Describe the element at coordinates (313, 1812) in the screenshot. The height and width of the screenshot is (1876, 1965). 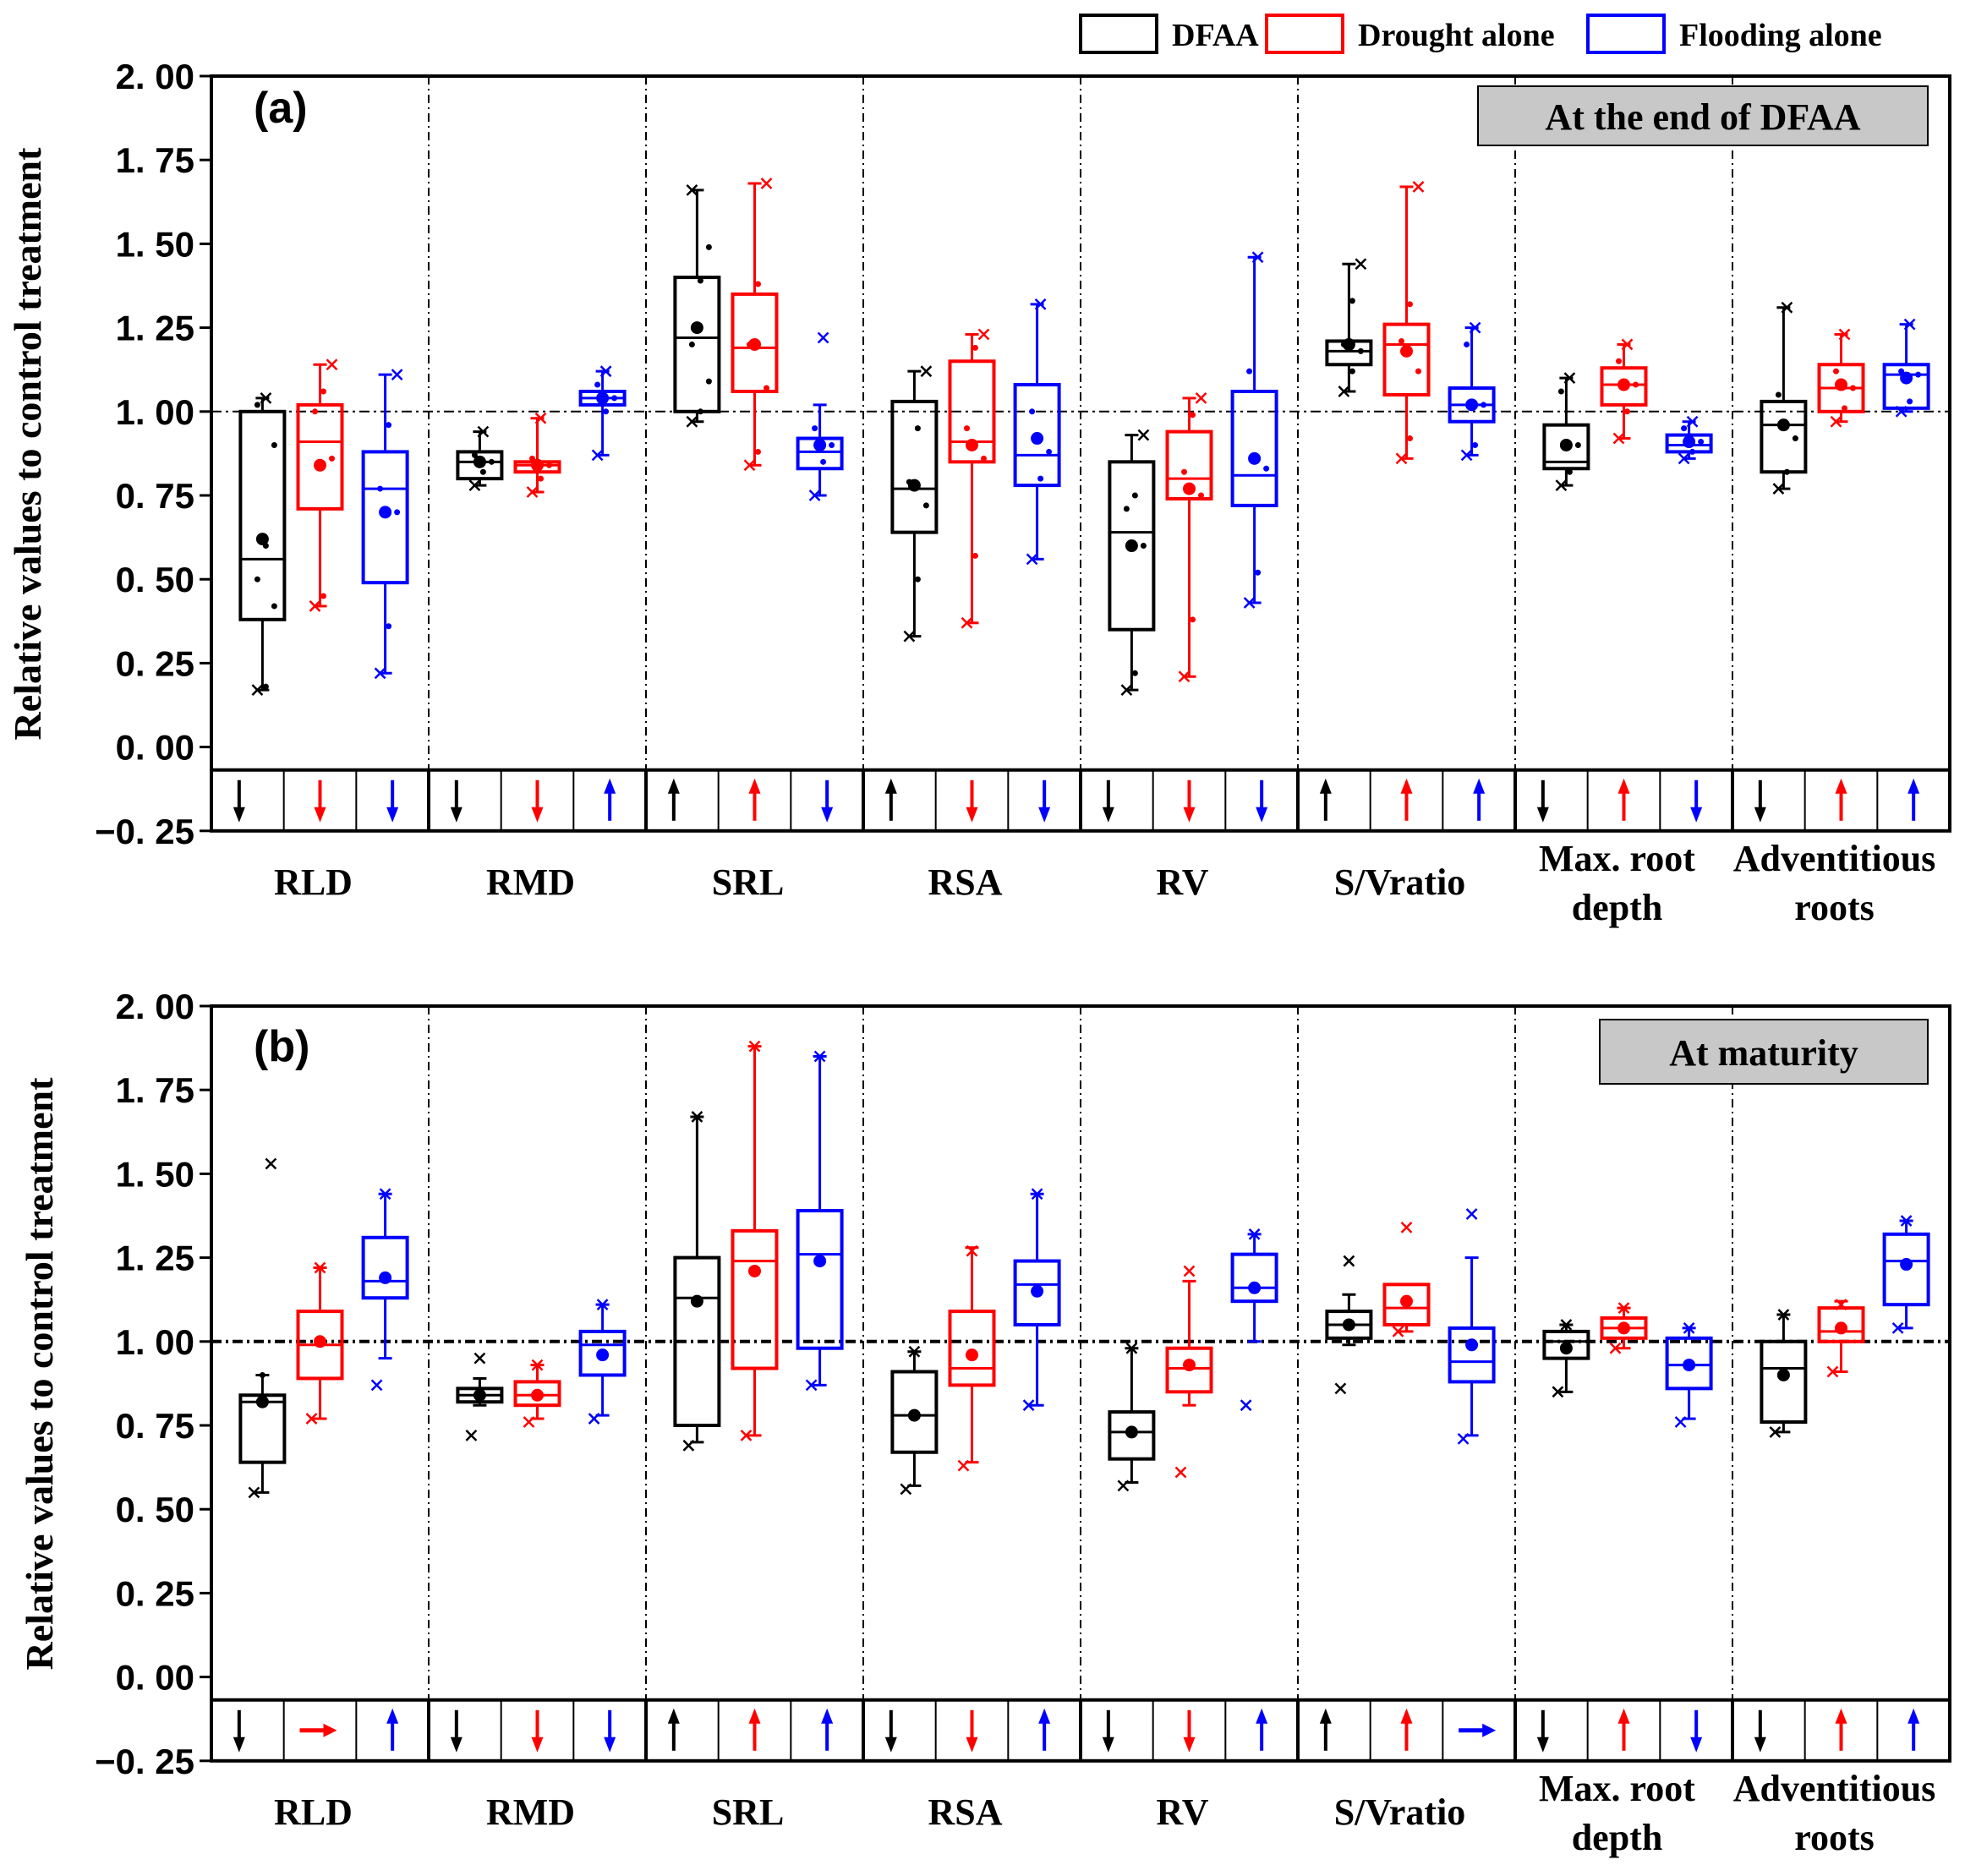
I see `category-label: RLD` at that location.